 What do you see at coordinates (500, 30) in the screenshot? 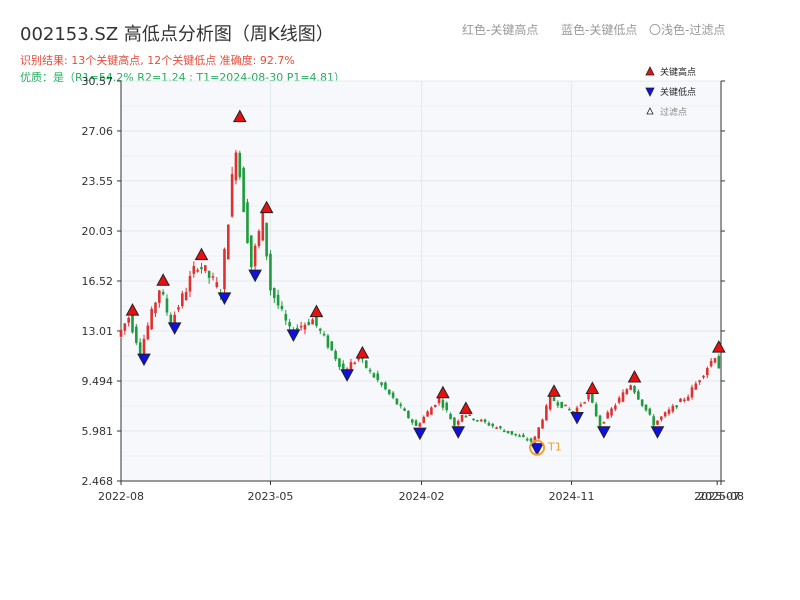
I see `legend-red-note: 红色-关键高点` at bounding box center [500, 30].